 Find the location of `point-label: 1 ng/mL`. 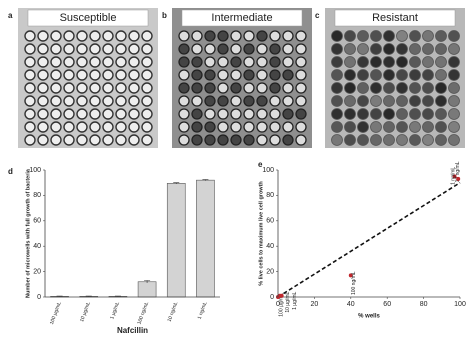

point-label: 1 ng/mL is located at coordinates (454, 176).